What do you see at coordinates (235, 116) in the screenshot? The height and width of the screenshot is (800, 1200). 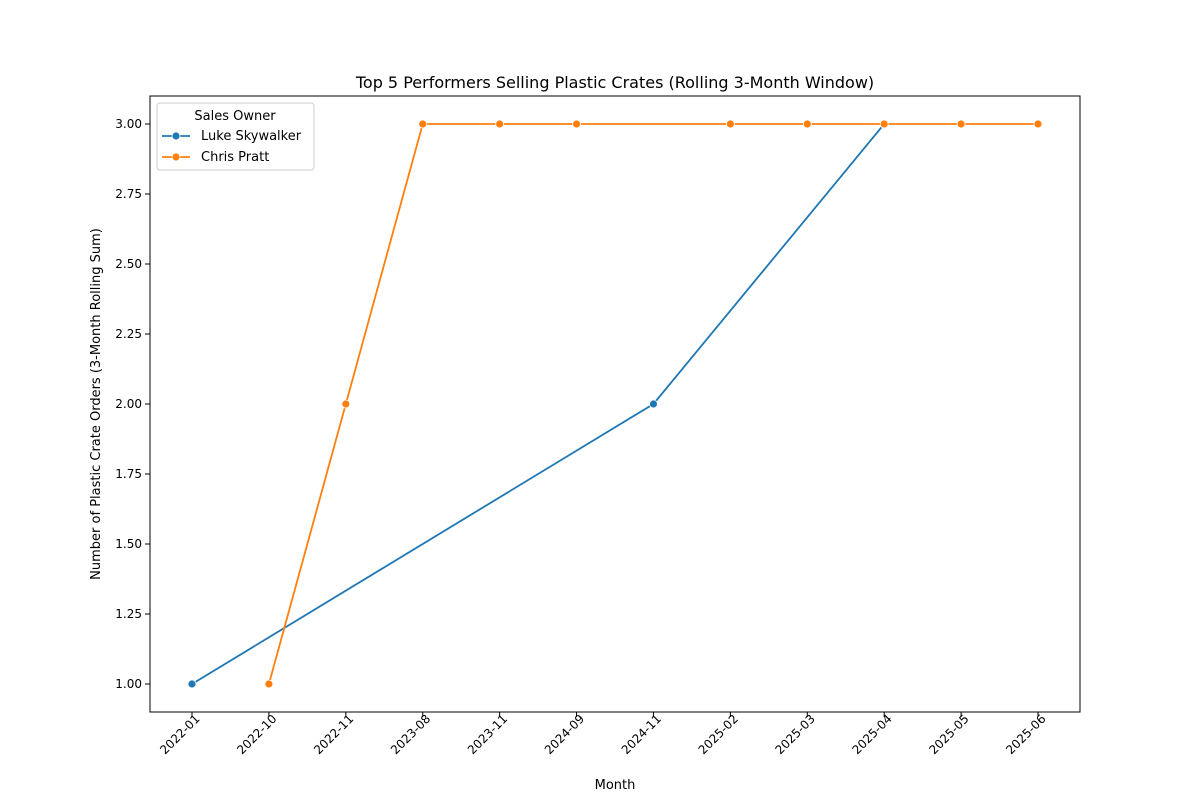 I see `legend-title: Sales Owner` at bounding box center [235, 116].